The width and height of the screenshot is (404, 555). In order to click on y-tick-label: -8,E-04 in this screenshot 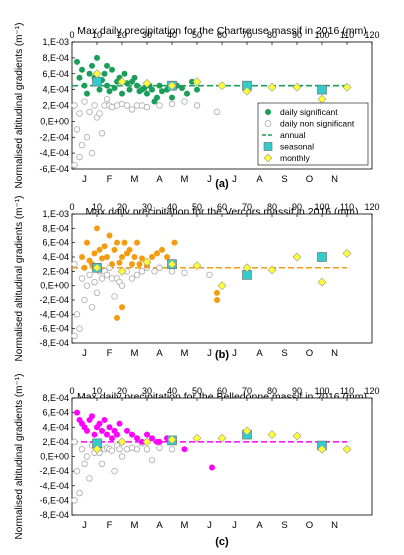, I will do `click(54, 515)`.